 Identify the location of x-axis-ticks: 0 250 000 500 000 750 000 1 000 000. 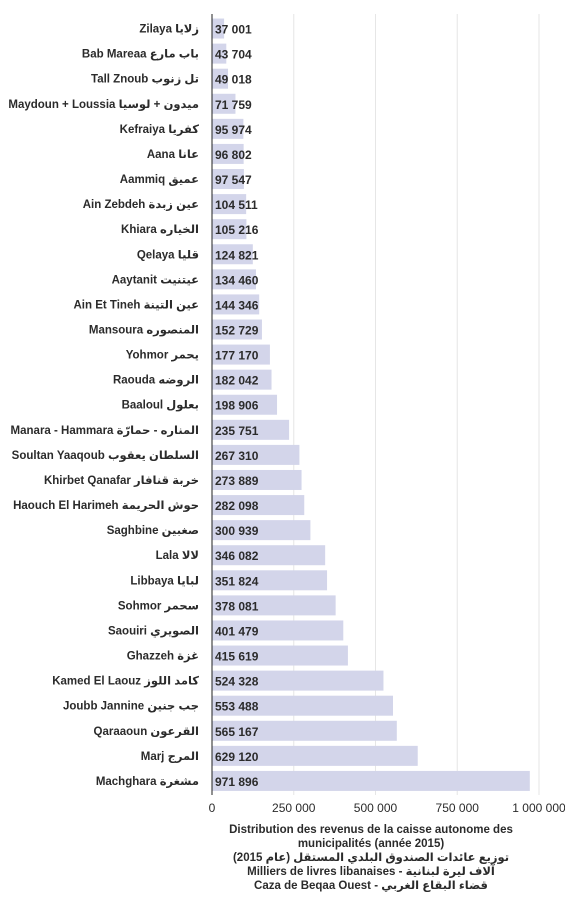
(387, 808).